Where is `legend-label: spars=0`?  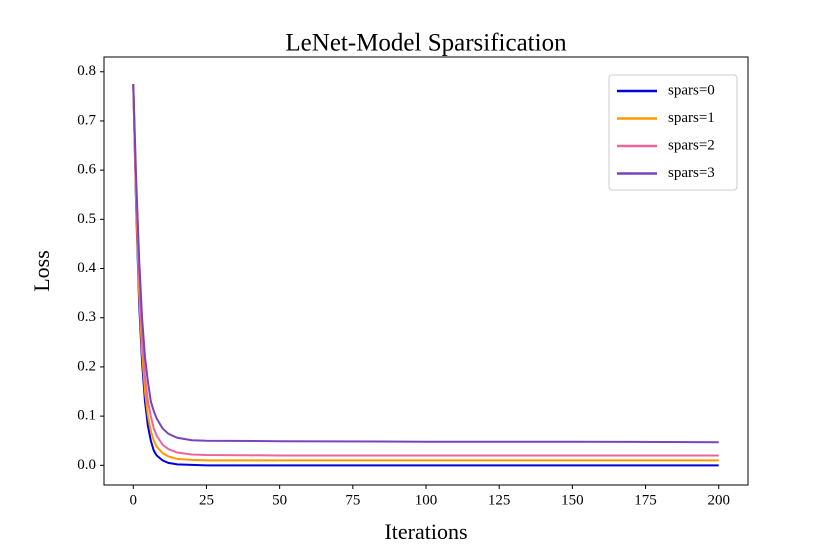
legend-label: spars=0 is located at coordinates (691, 90).